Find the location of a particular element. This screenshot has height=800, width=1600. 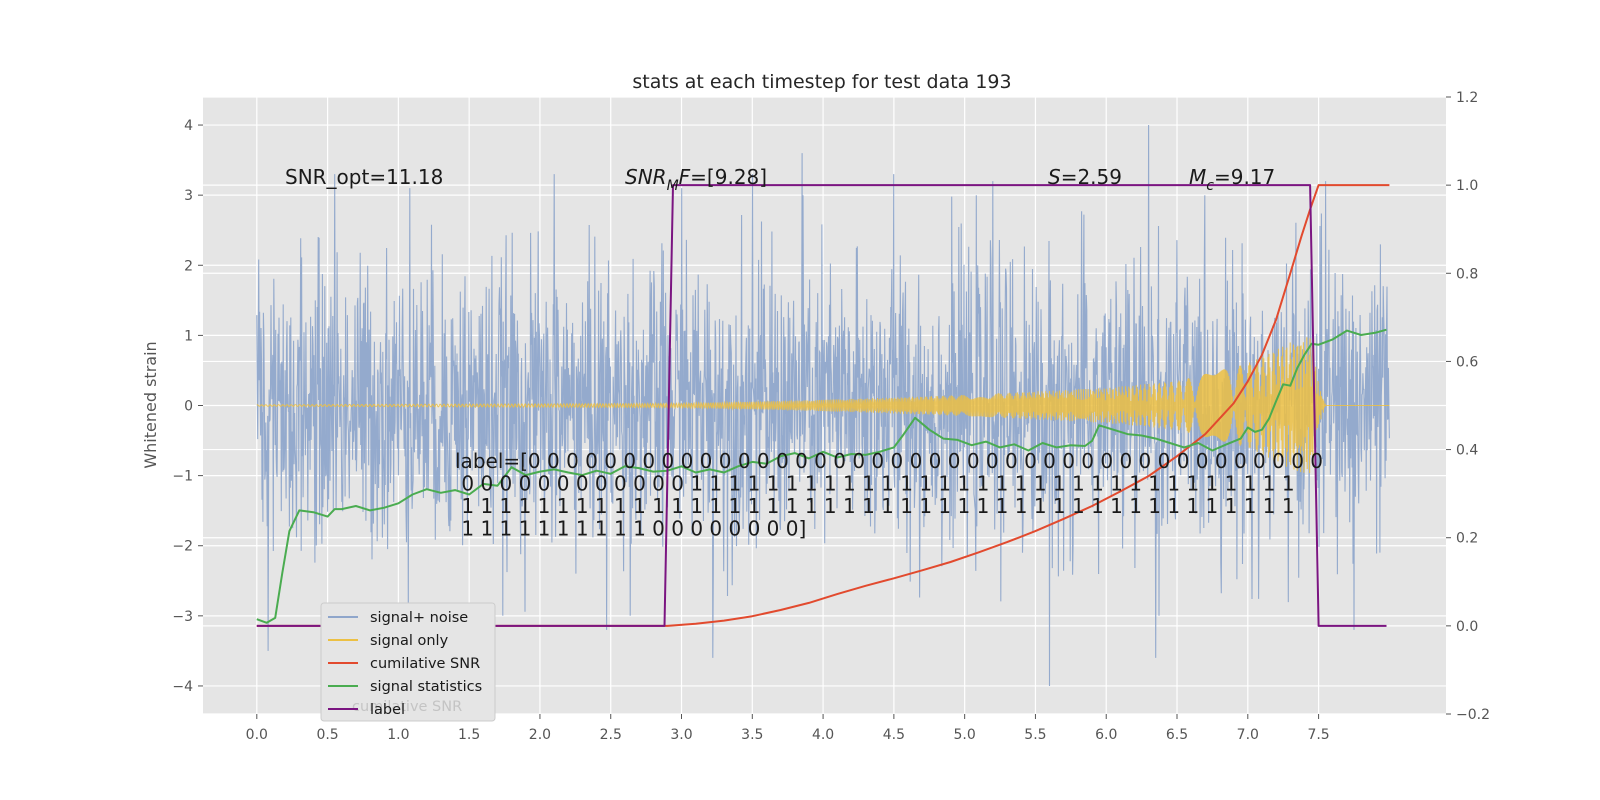

y2-tick-label: 0.8 is located at coordinates (1467, 274).